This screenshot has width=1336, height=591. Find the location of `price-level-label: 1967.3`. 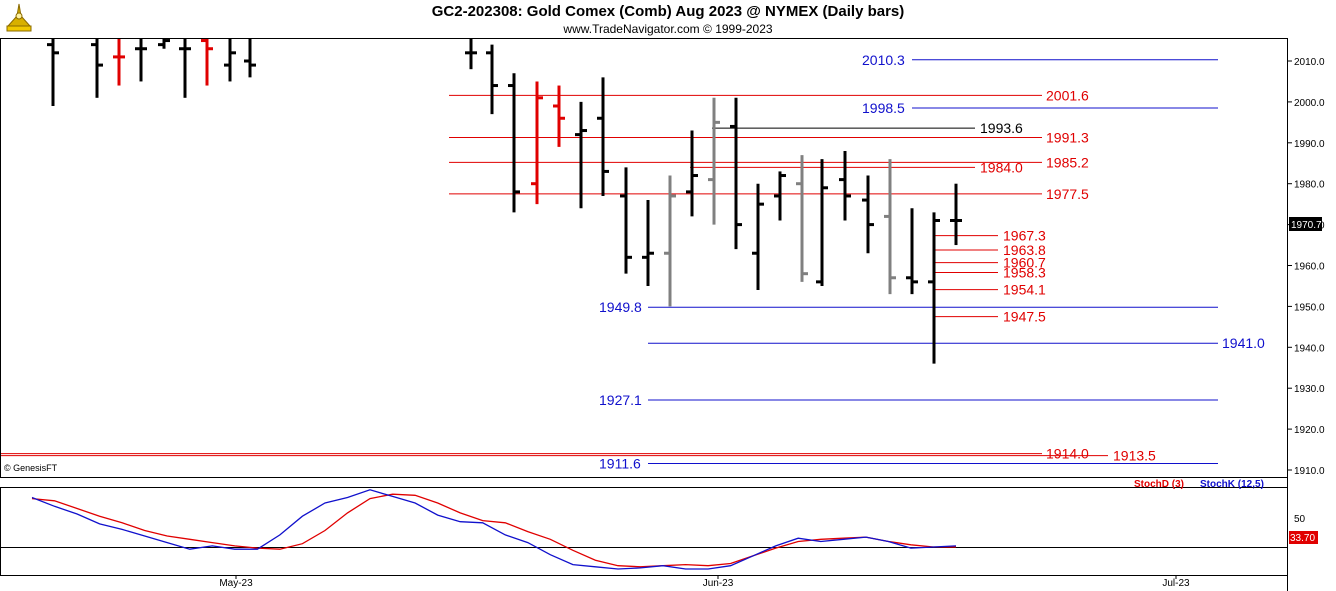

price-level-label: 1967.3 is located at coordinates (1024, 236).